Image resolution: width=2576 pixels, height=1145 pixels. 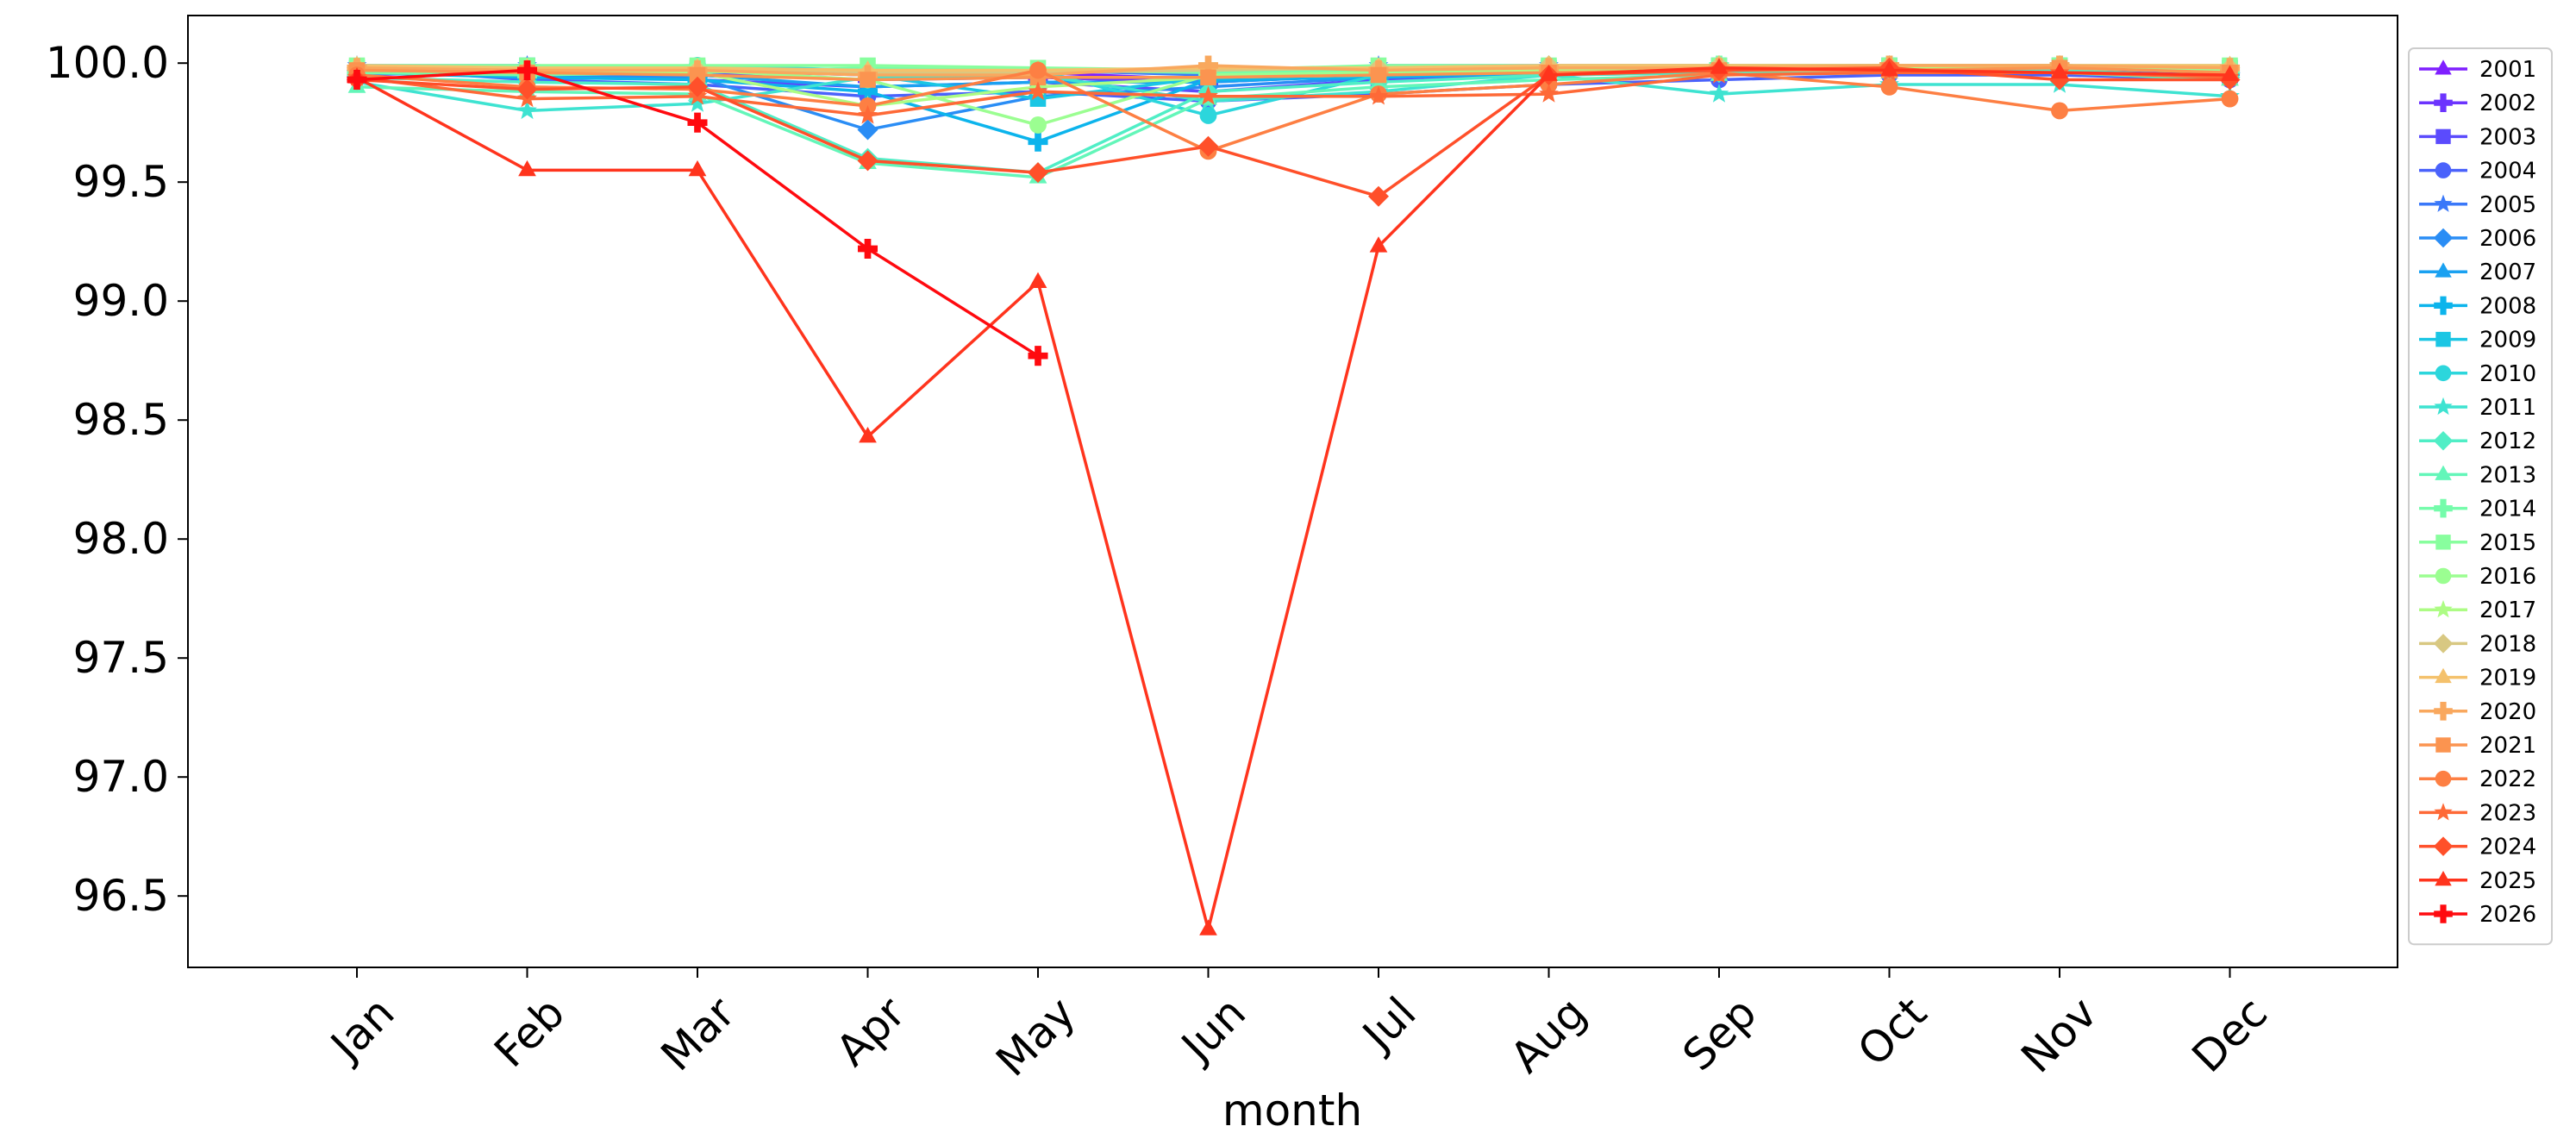 What do you see at coordinates (121, 301) in the screenshot?
I see `y-tick-label: 99.0` at bounding box center [121, 301].